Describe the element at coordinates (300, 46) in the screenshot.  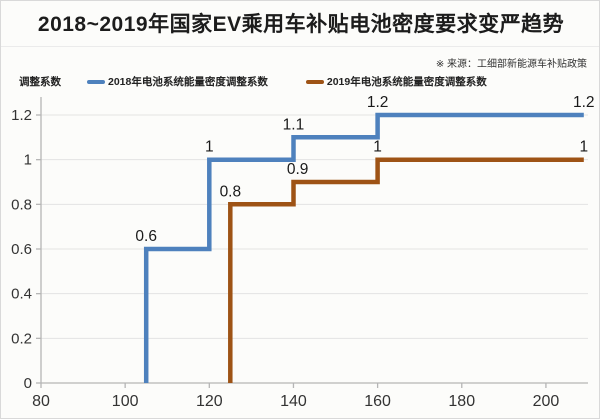
I see `title-divider` at that location.